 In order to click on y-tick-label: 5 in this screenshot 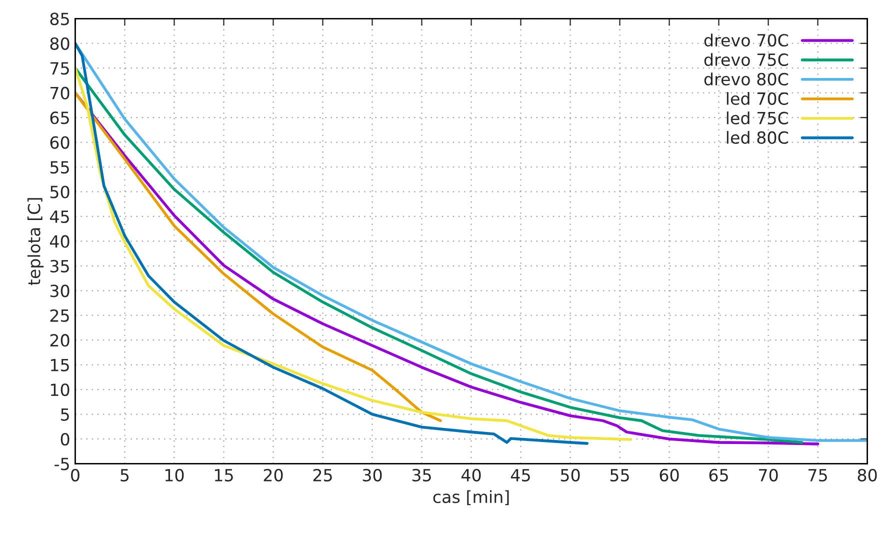, I will do `click(65, 414)`.